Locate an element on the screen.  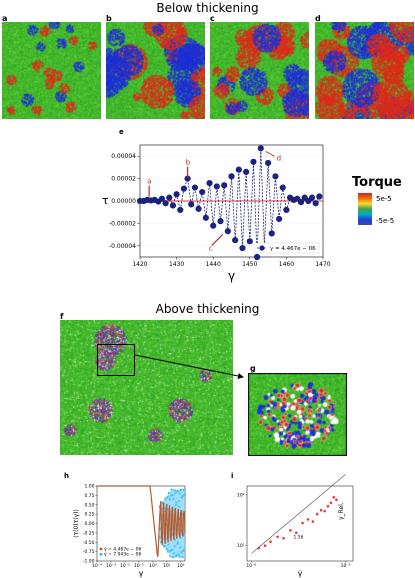
annotation-label-a: a is located at coordinates (149, 182).